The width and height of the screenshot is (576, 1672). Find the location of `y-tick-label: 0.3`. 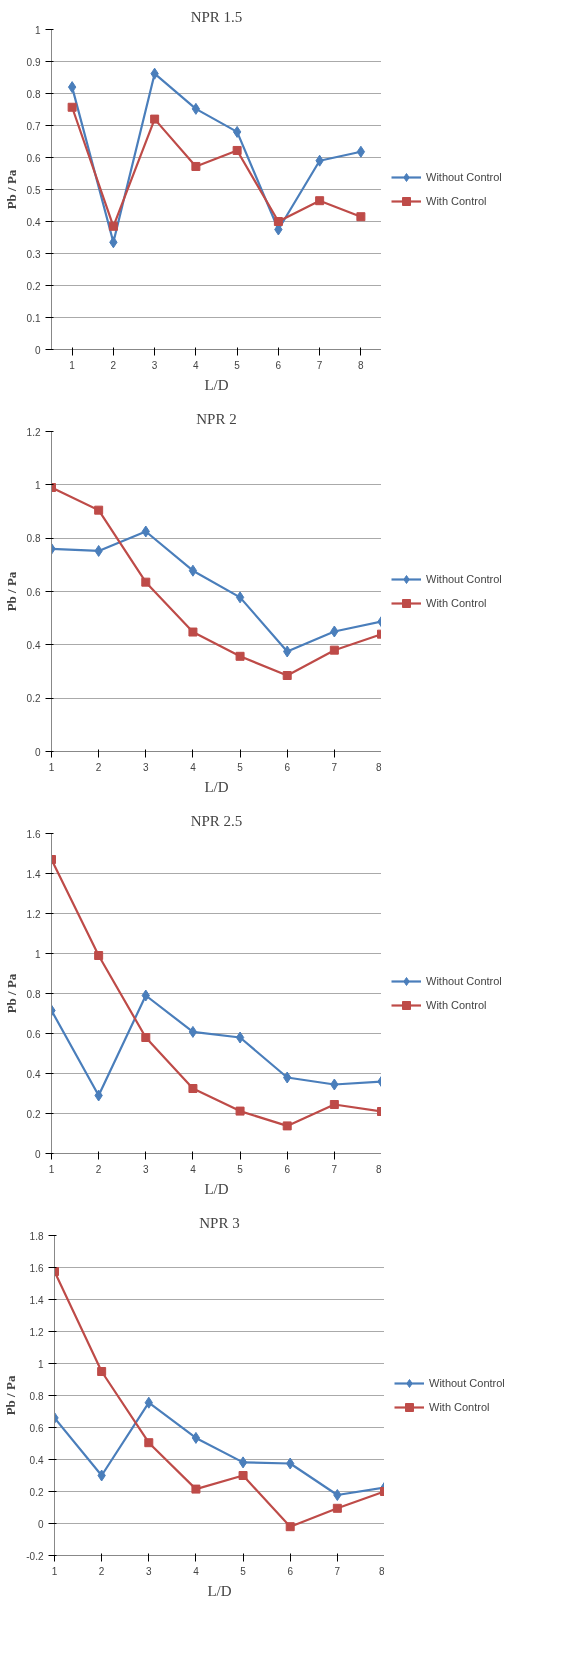

y-tick-label: 0.3 is located at coordinates (33, 254).